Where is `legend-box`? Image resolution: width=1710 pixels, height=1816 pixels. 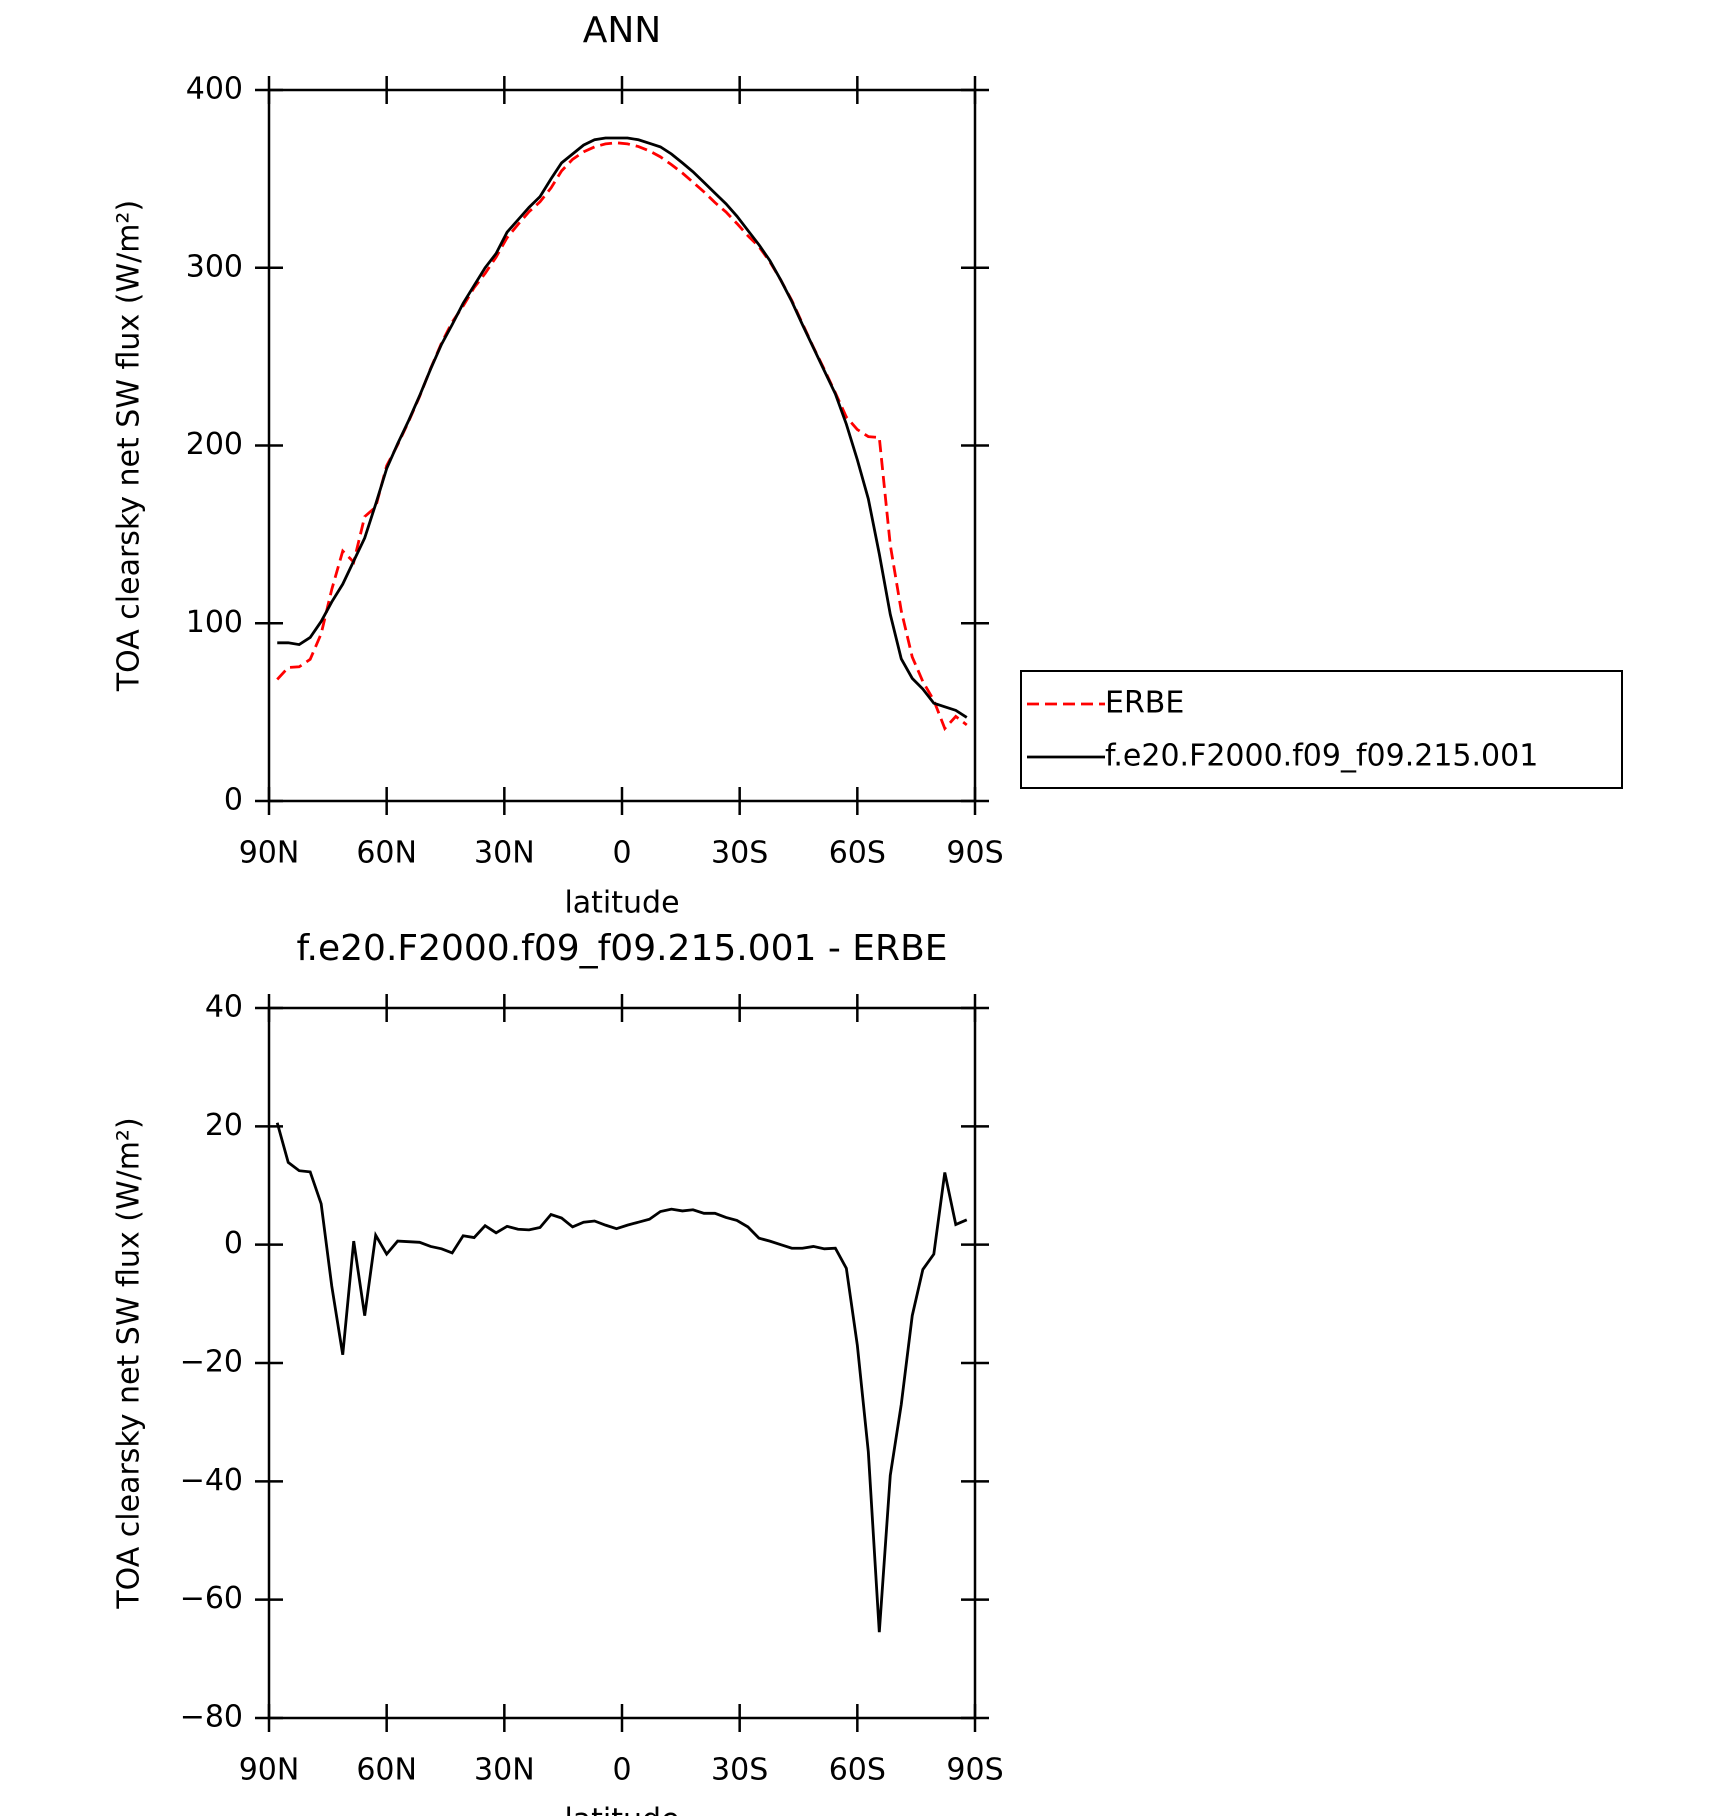 legend-box is located at coordinates (1321, 729).